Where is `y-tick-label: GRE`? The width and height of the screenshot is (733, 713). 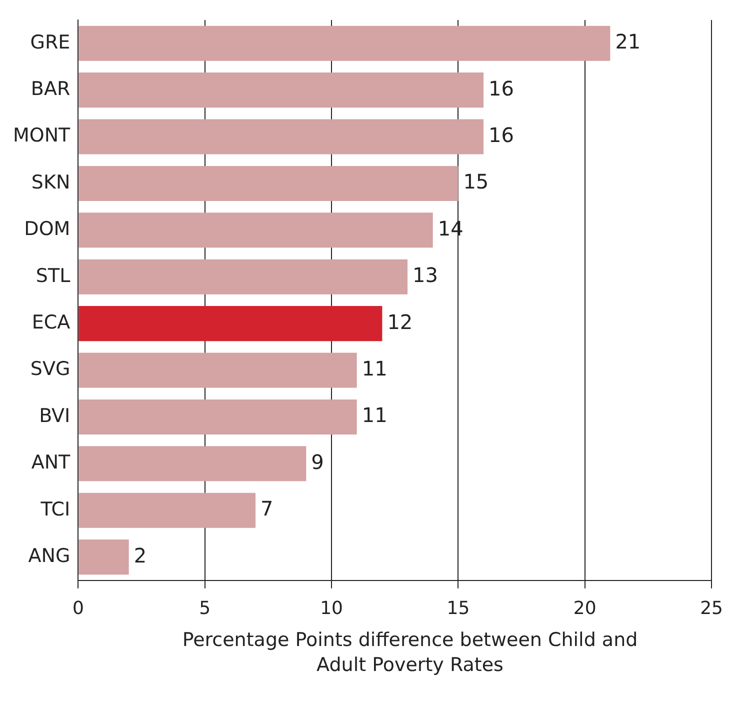 y-tick-label: GRE is located at coordinates (50, 42).